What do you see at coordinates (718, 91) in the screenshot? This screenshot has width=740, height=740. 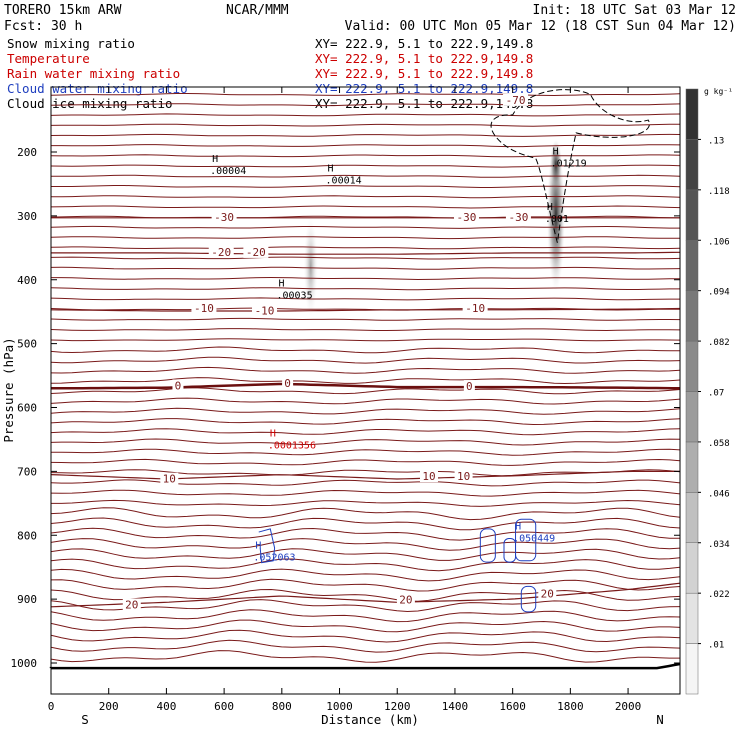 I see `colorbar-unit: g kg⁻¹` at bounding box center [718, 91].